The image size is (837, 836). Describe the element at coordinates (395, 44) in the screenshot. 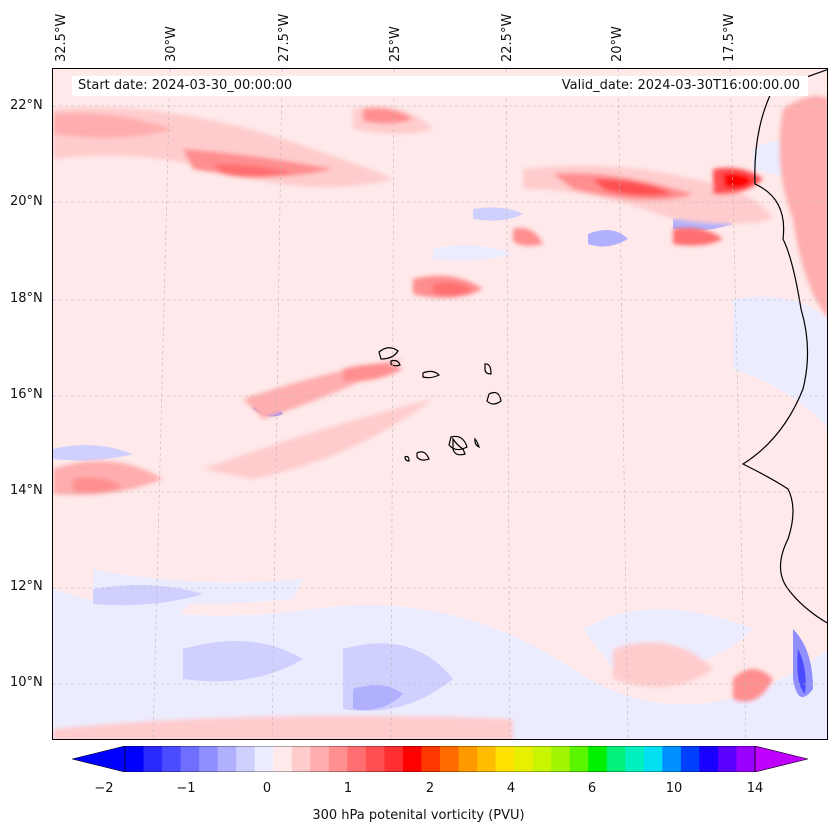

I see `longitude-label: 25°W` at that location.